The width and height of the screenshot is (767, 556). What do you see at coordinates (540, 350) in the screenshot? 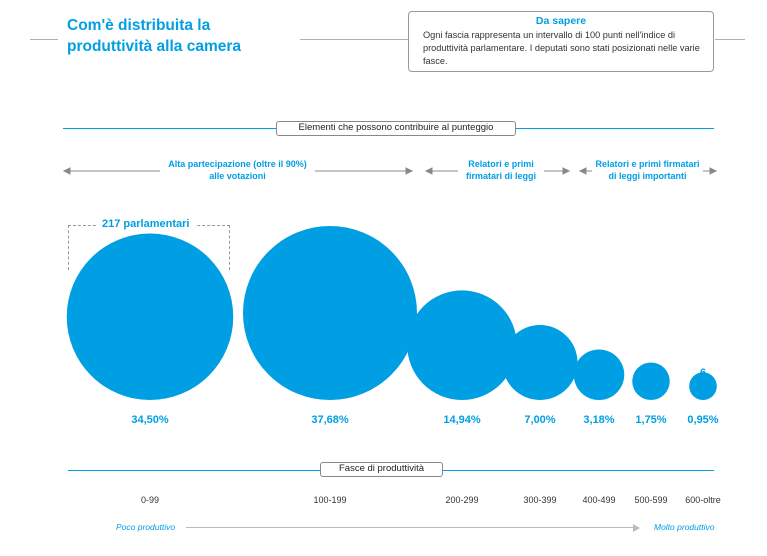
I see `bubble-count-300-399: 44` at bounding box center [540, 350].